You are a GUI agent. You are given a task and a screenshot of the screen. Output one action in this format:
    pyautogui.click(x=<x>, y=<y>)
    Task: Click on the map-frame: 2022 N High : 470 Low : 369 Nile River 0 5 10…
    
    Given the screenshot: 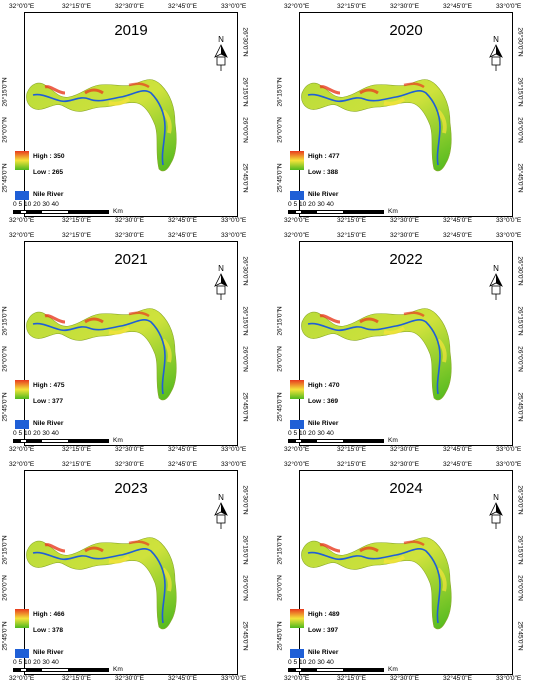 What is the action you would take?
    pyautogui.click(x=400, y=343)
    